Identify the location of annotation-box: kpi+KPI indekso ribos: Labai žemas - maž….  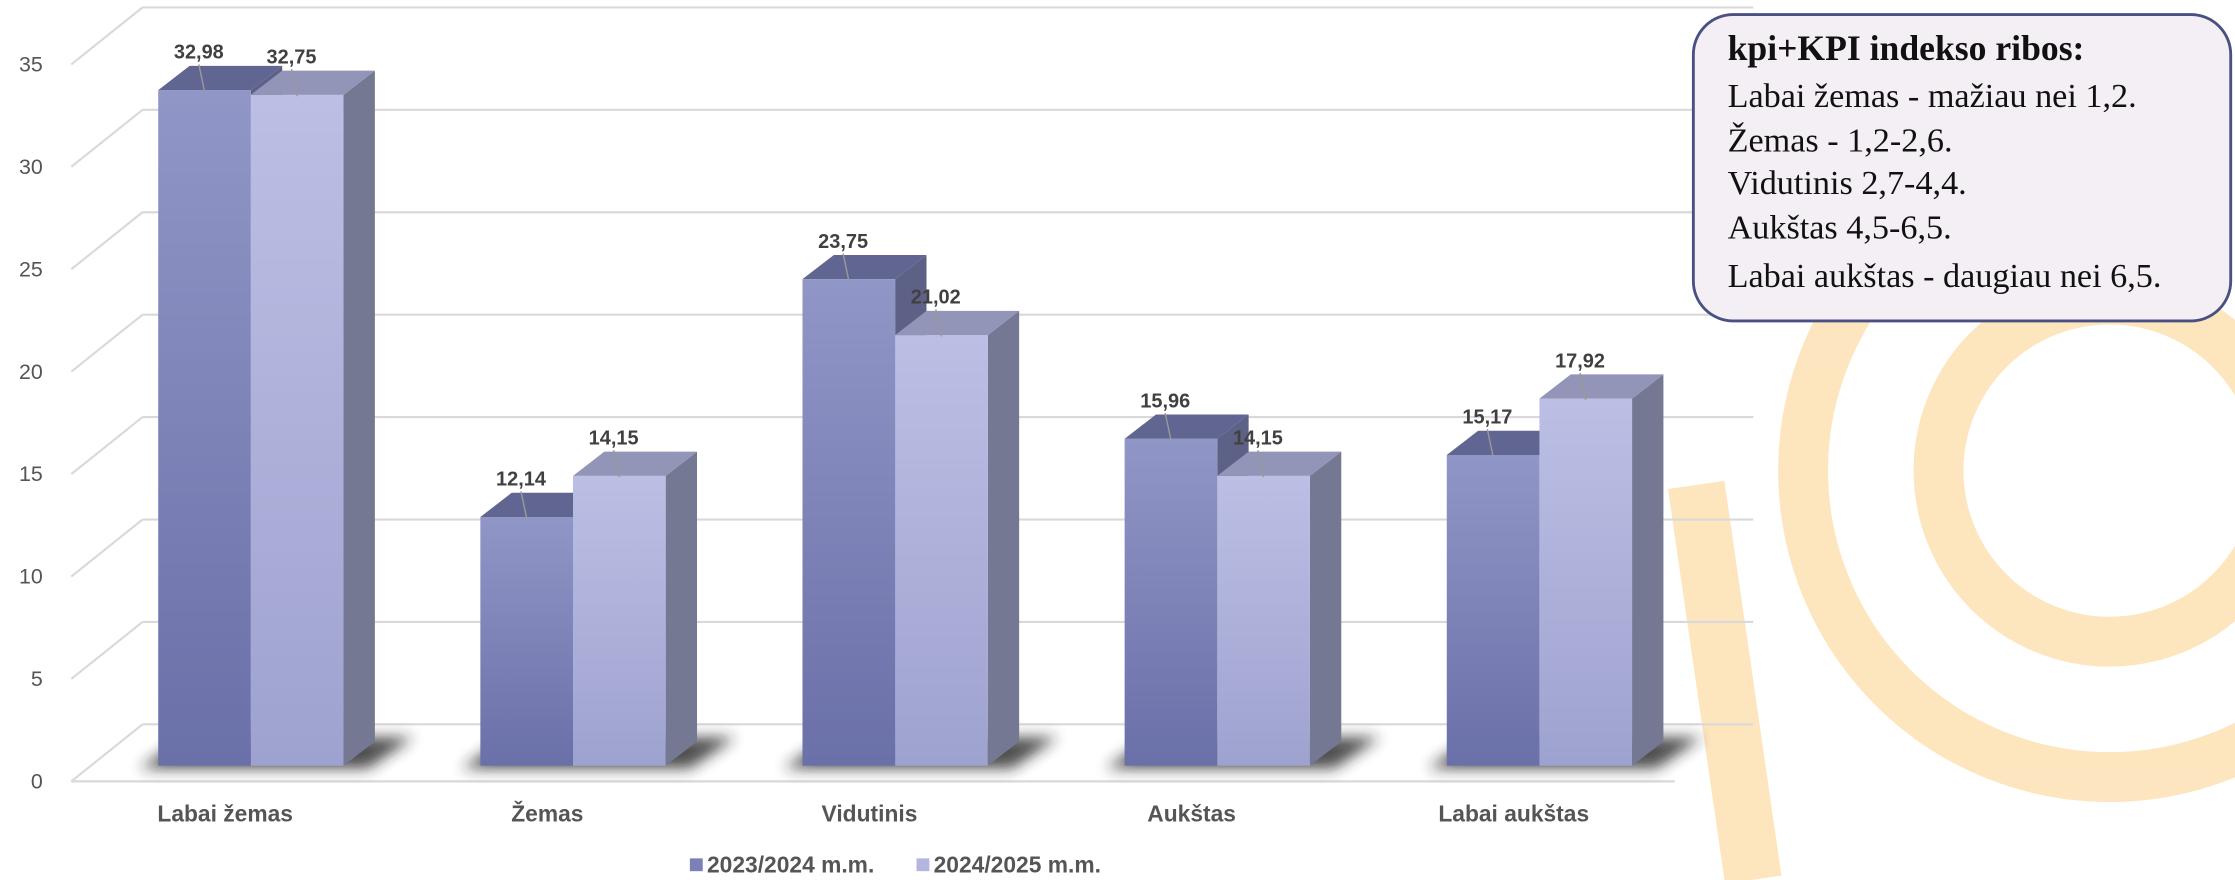
(1962, 168).